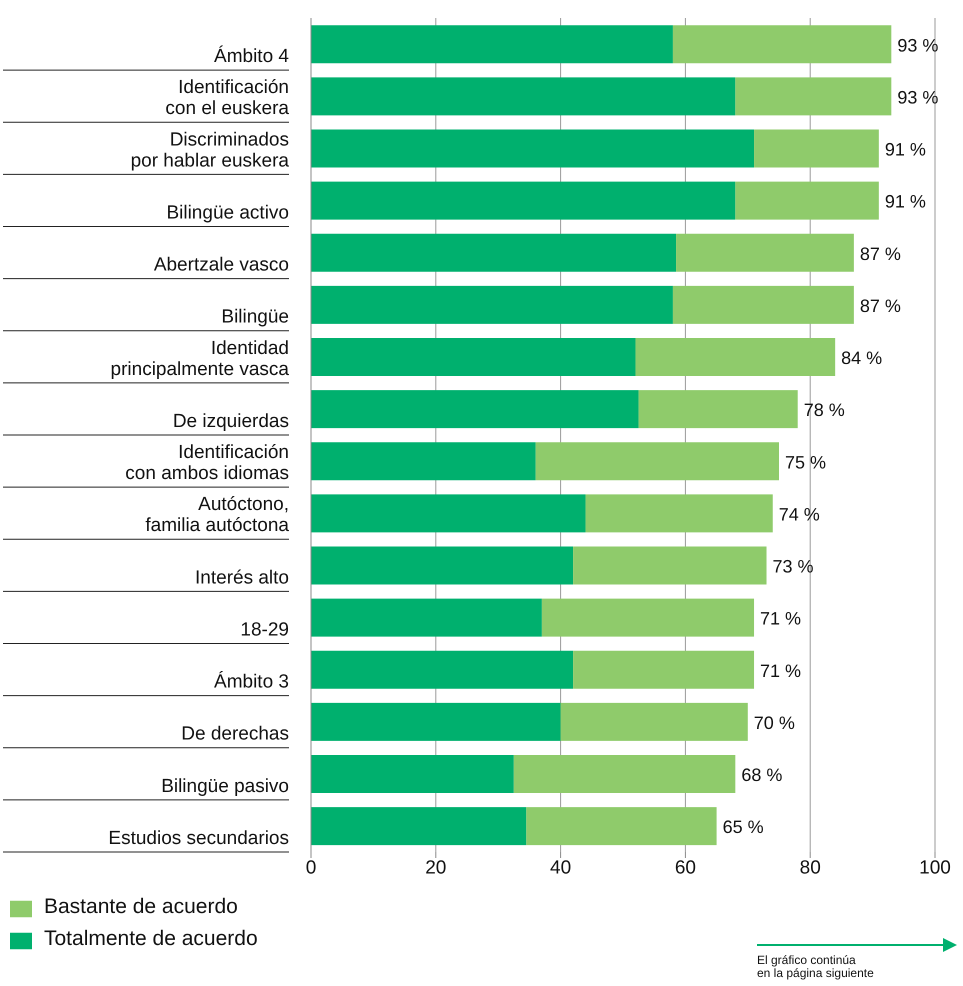  What do you see at coordinates (824, 410) in the screenshot?
I see `total-label: 78 %` at bounding box center [824, 410].